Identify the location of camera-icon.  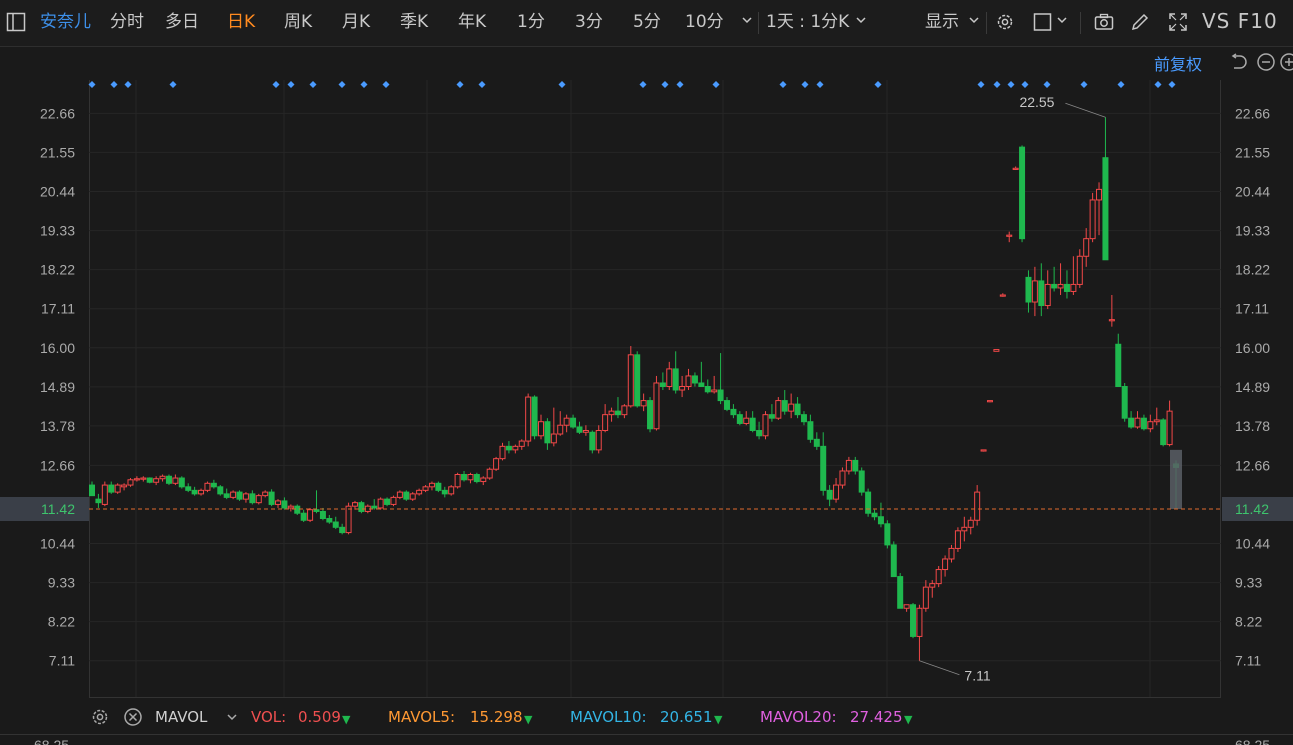
(1104, 22).